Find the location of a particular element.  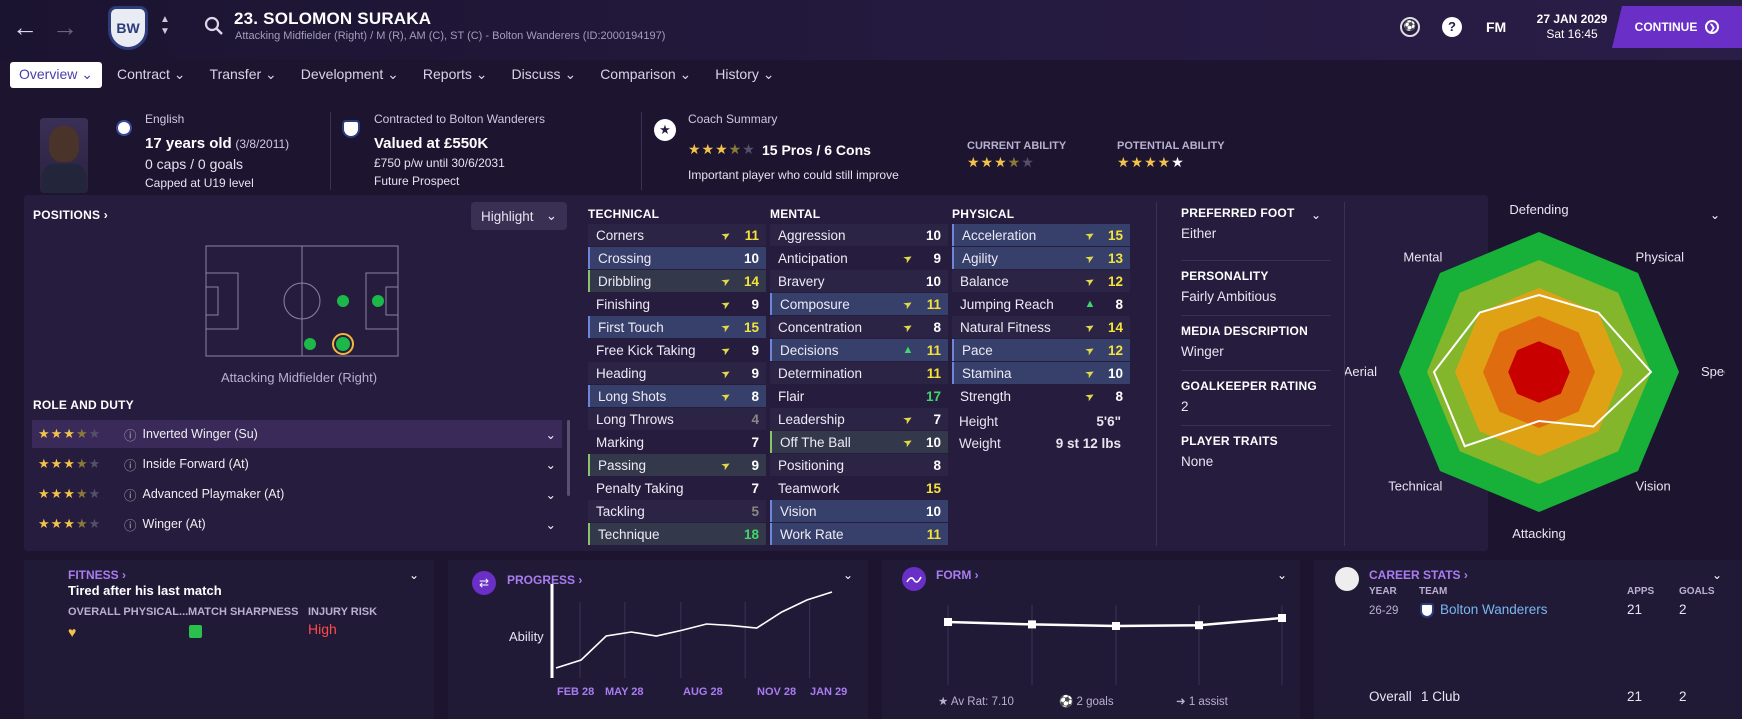

attribute-row-finishing: Finishing ➤ 9 is located at coordinates (677, 304).